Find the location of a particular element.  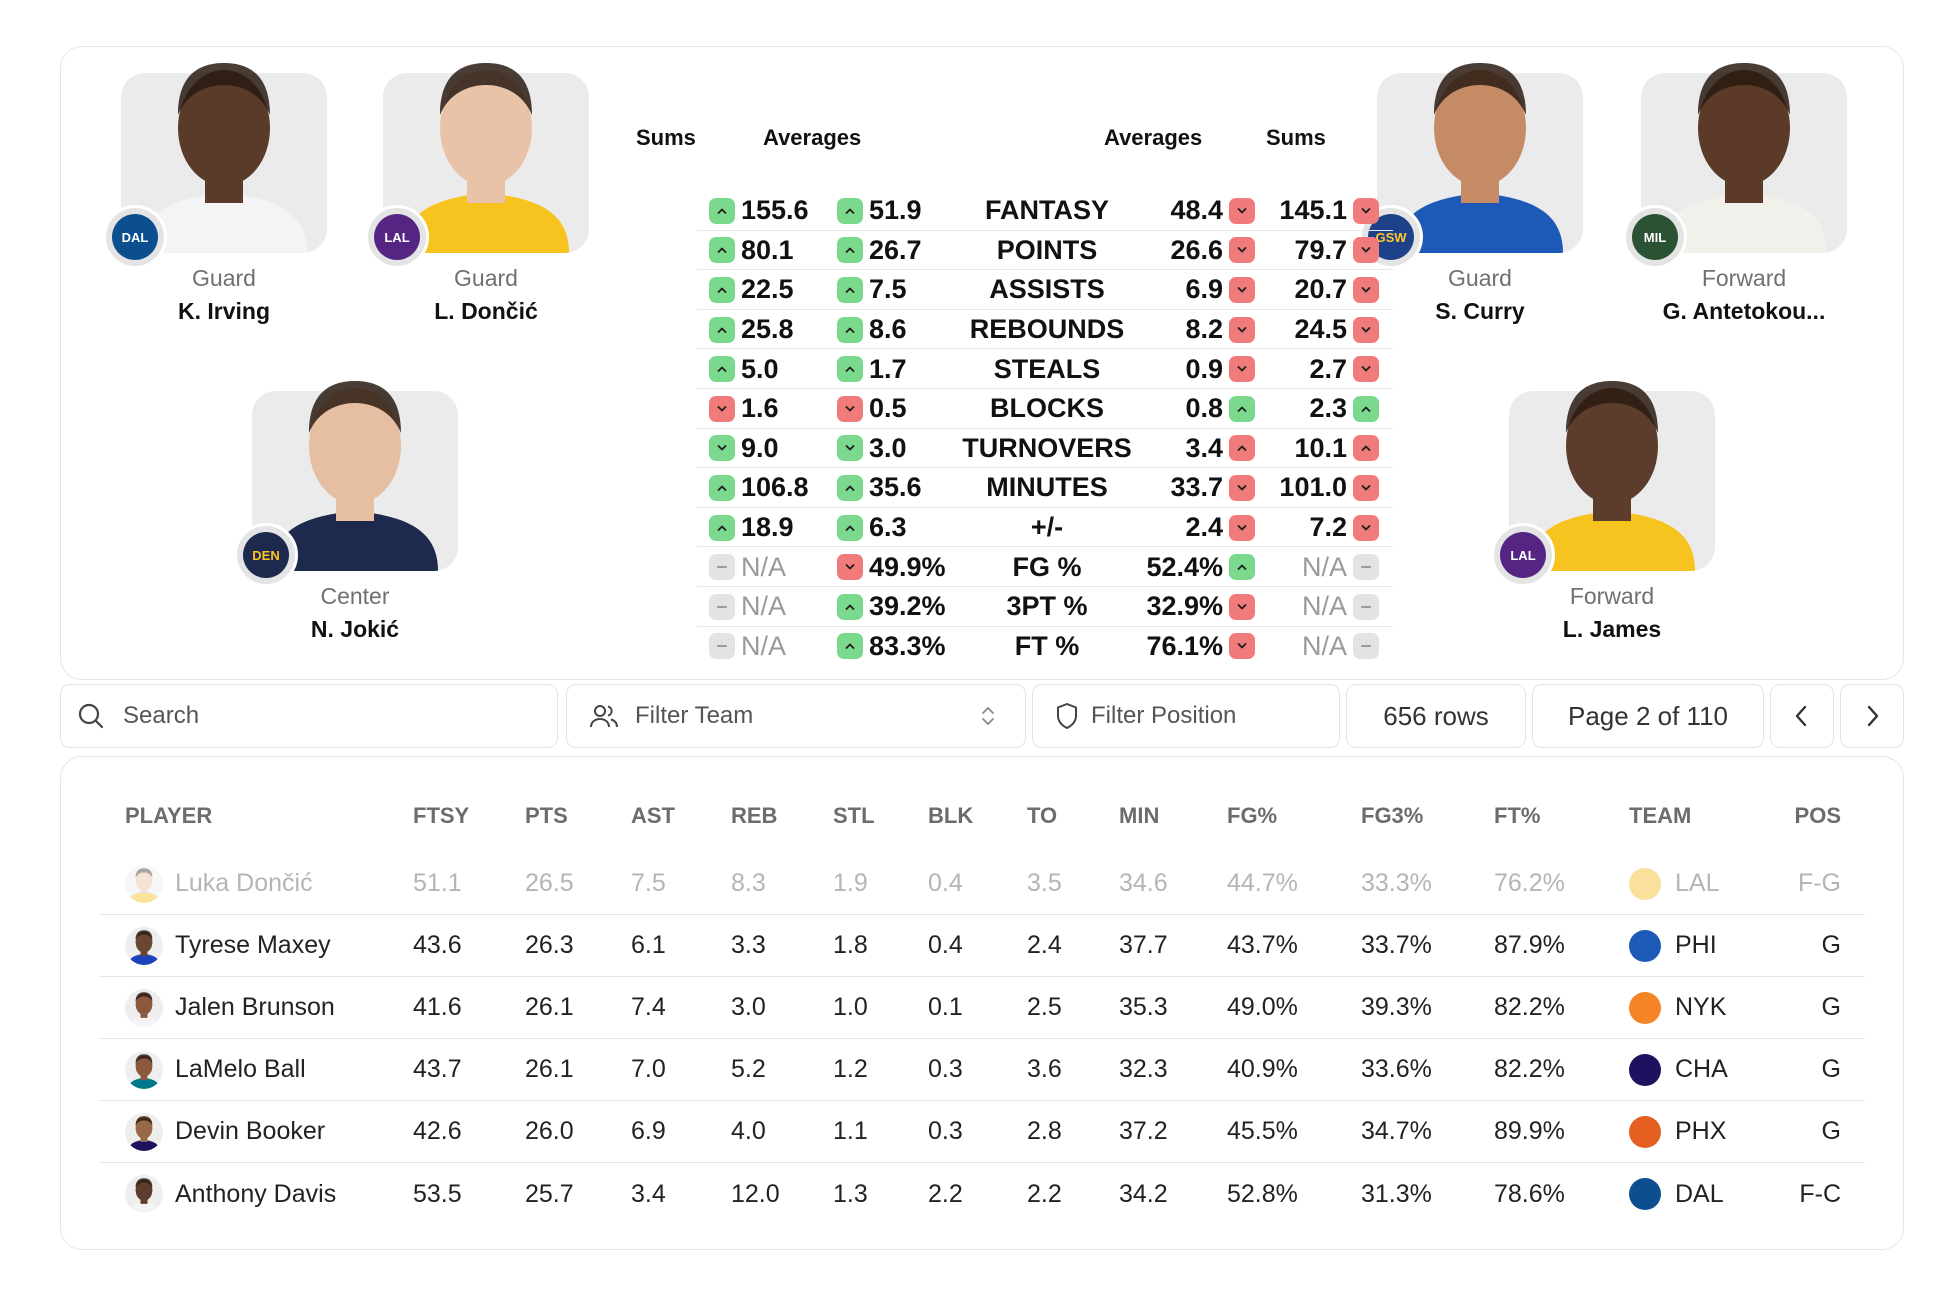

right-sum-cell: 7.2 is located at coordinates (1341, 528).